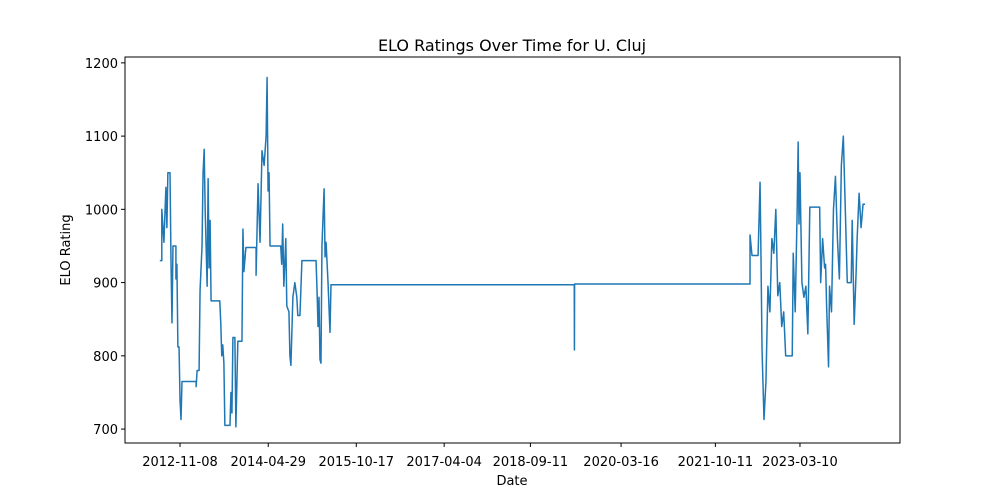  Describe the element at coordinates (621, 462) in the screenshot. I see `x-tick-label: 2020-03-16` at that location.